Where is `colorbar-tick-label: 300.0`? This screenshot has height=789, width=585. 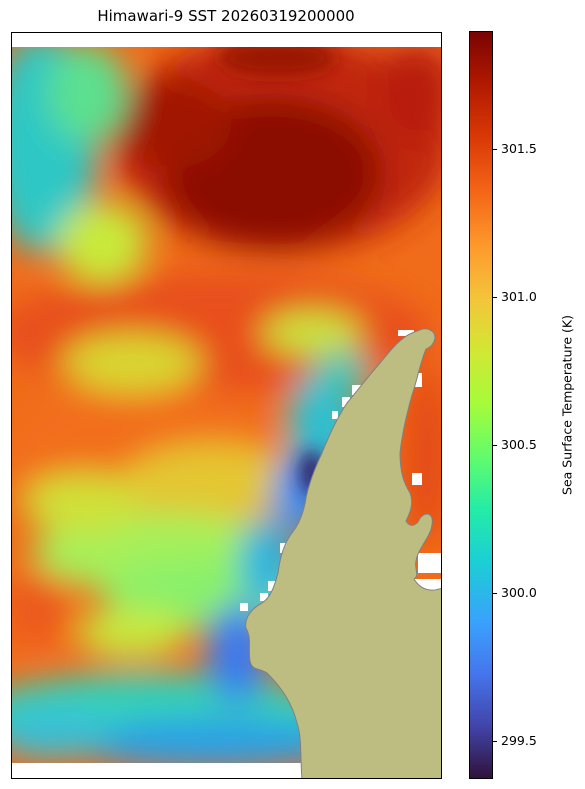 colorbar-tick-label: 300.0 is located at coordinates (519, 592).